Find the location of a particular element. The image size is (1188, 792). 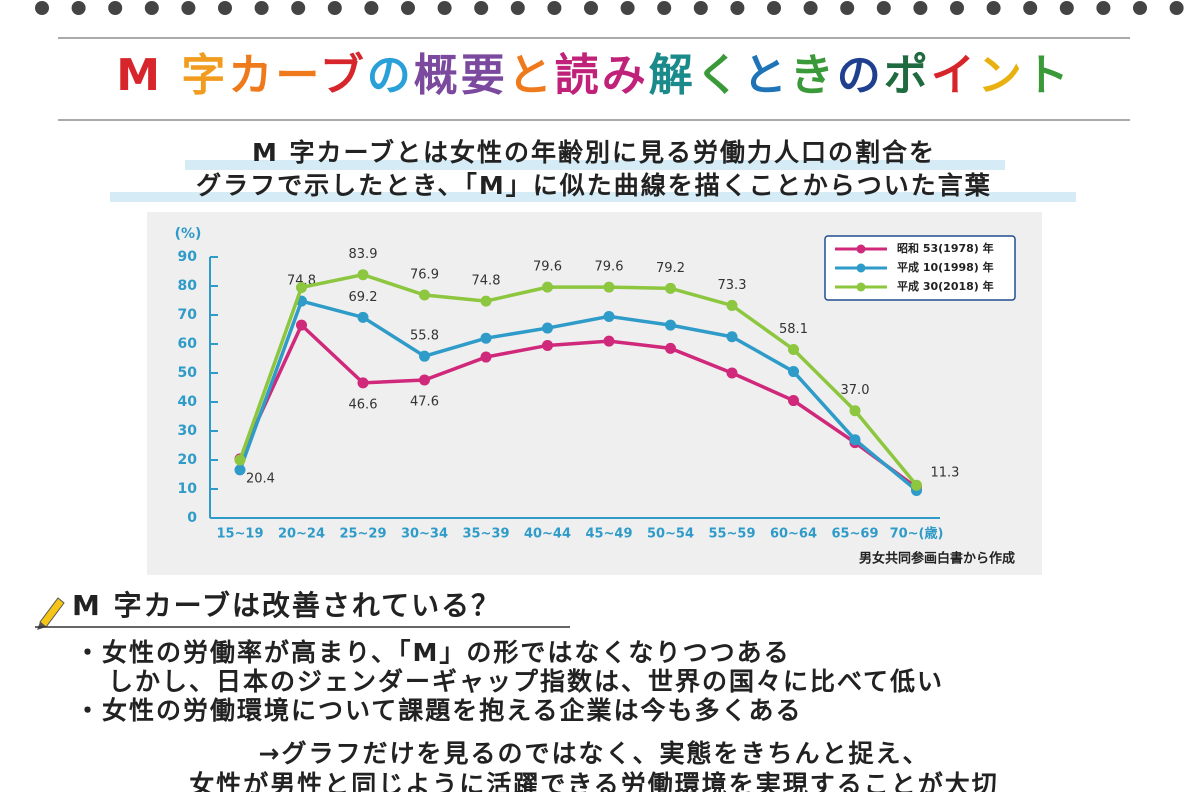

y-tick-label: 30 is located at coordinates (188, 431).